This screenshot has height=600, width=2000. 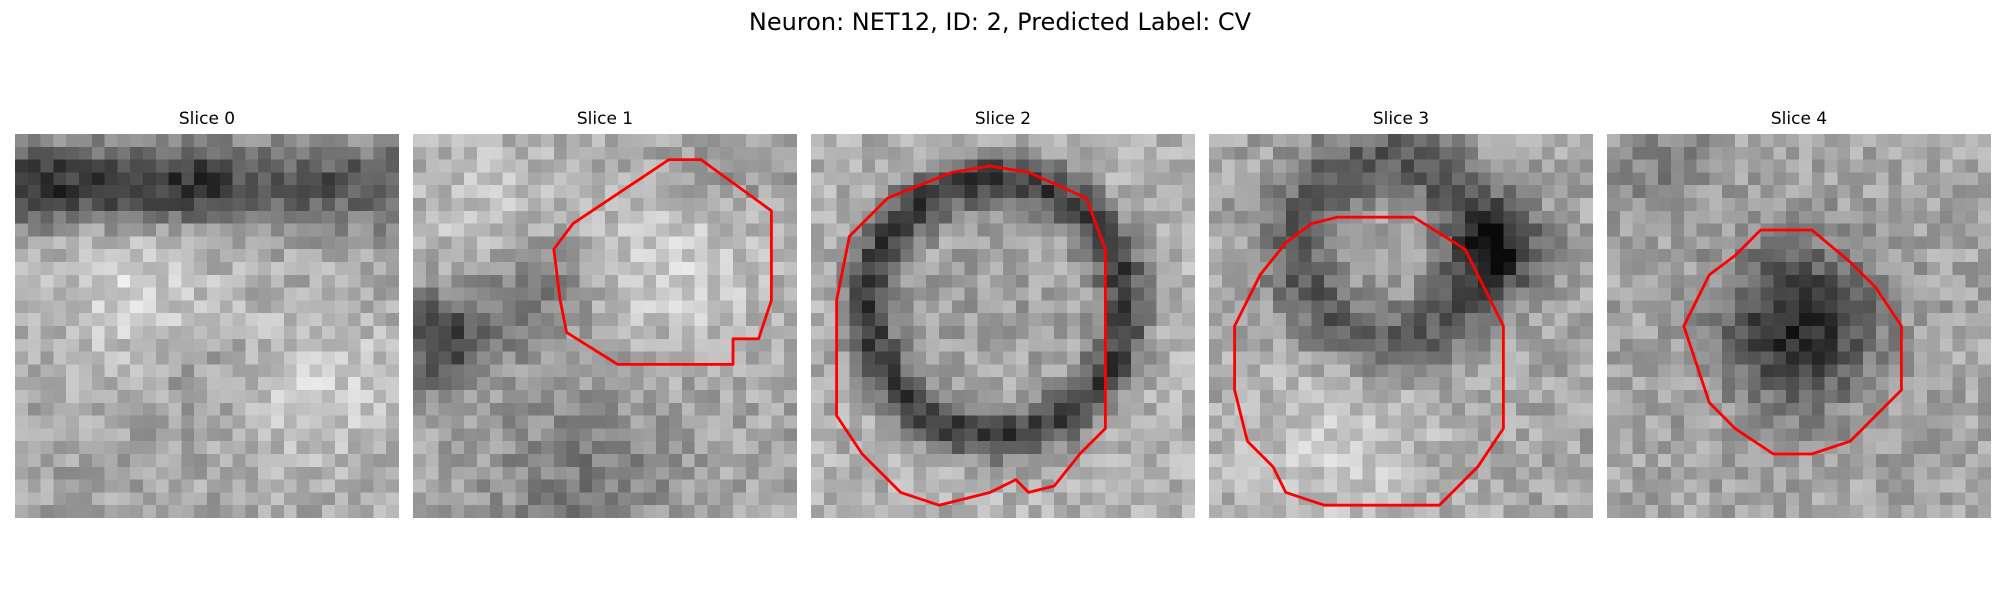 What do you see at coordinates (207, 326) in the screenshot?
I see `slice-0-image` at bounding box center [207, 326].